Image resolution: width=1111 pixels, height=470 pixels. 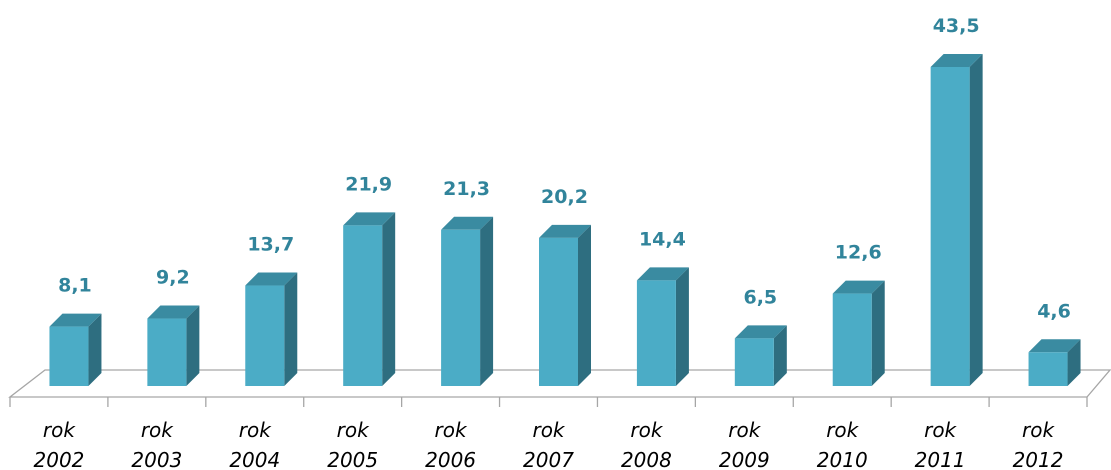 What do you see at coordinates (1038, 444) in the screenshot?
I see `x-tick-label: rok 2012` at bounding box center [1038, 444].